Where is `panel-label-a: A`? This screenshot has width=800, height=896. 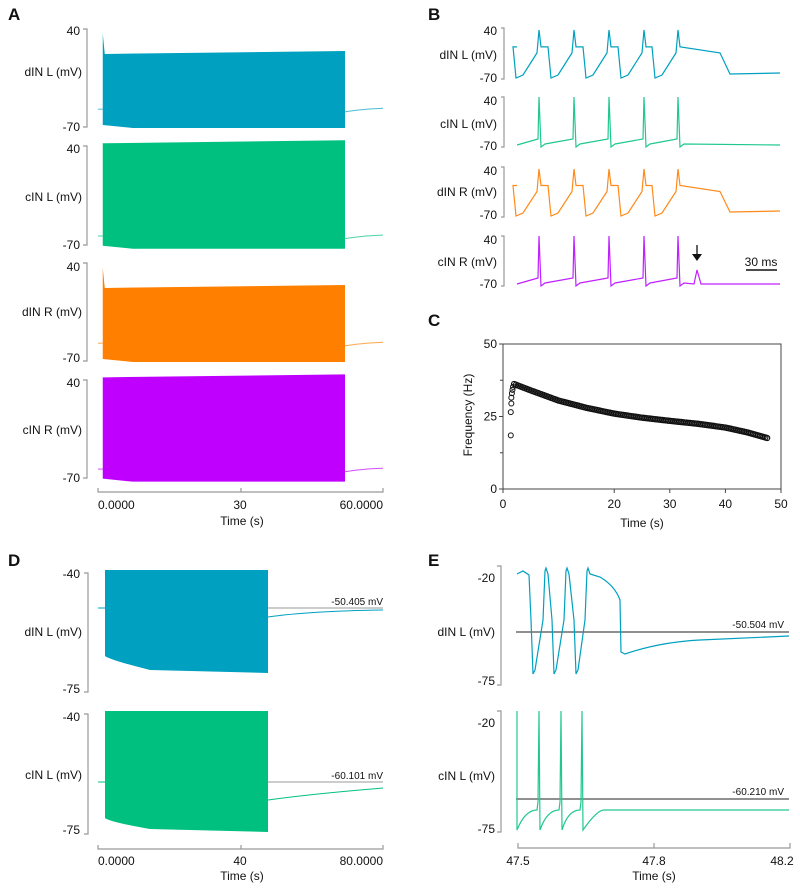
panel-label-a: A is located at coordinates (14, 14).